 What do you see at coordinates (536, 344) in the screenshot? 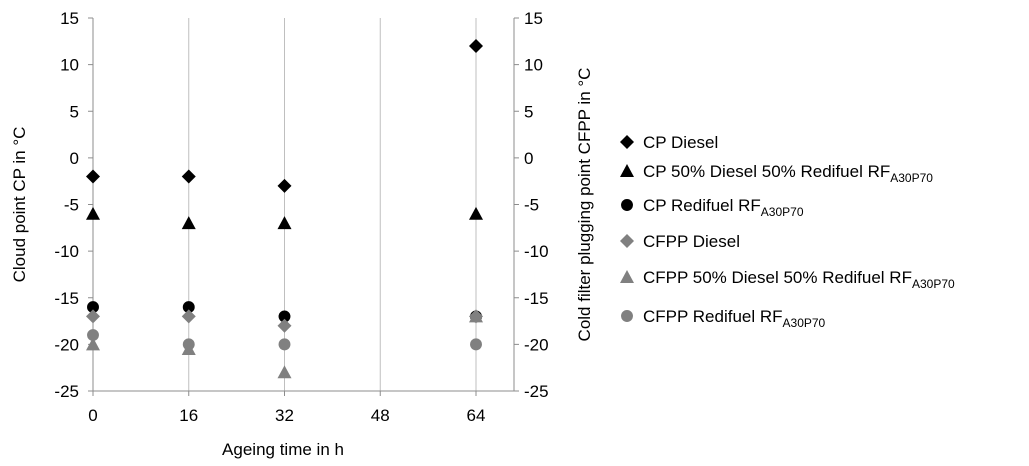
I see `y2-tick-label: -20` at bounding box center [536, 344].